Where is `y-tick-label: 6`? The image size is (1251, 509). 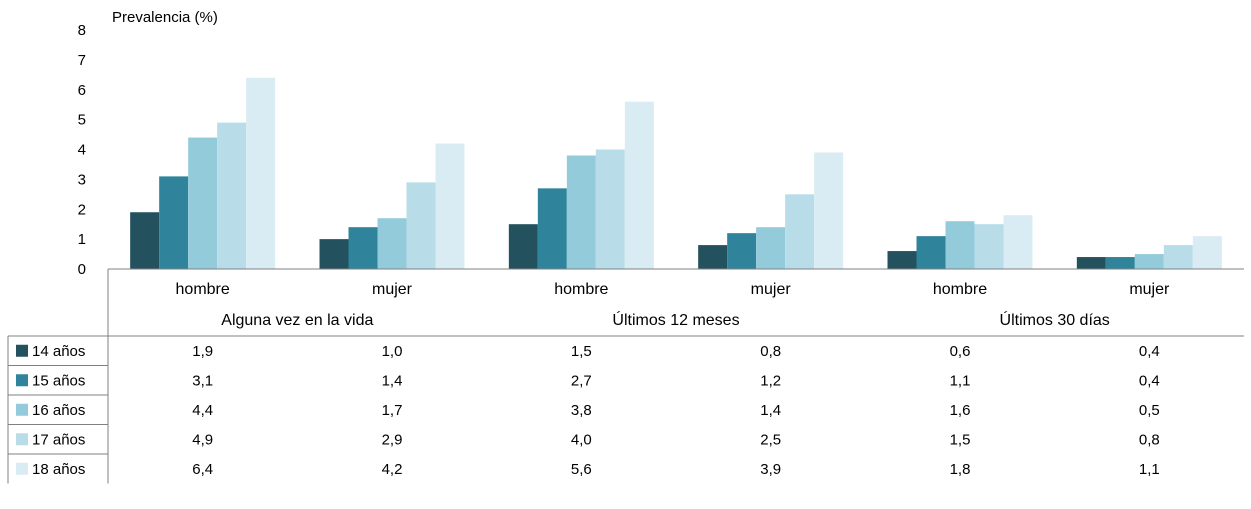
y-tick-label: 6 is located at coordinates (82, 90).